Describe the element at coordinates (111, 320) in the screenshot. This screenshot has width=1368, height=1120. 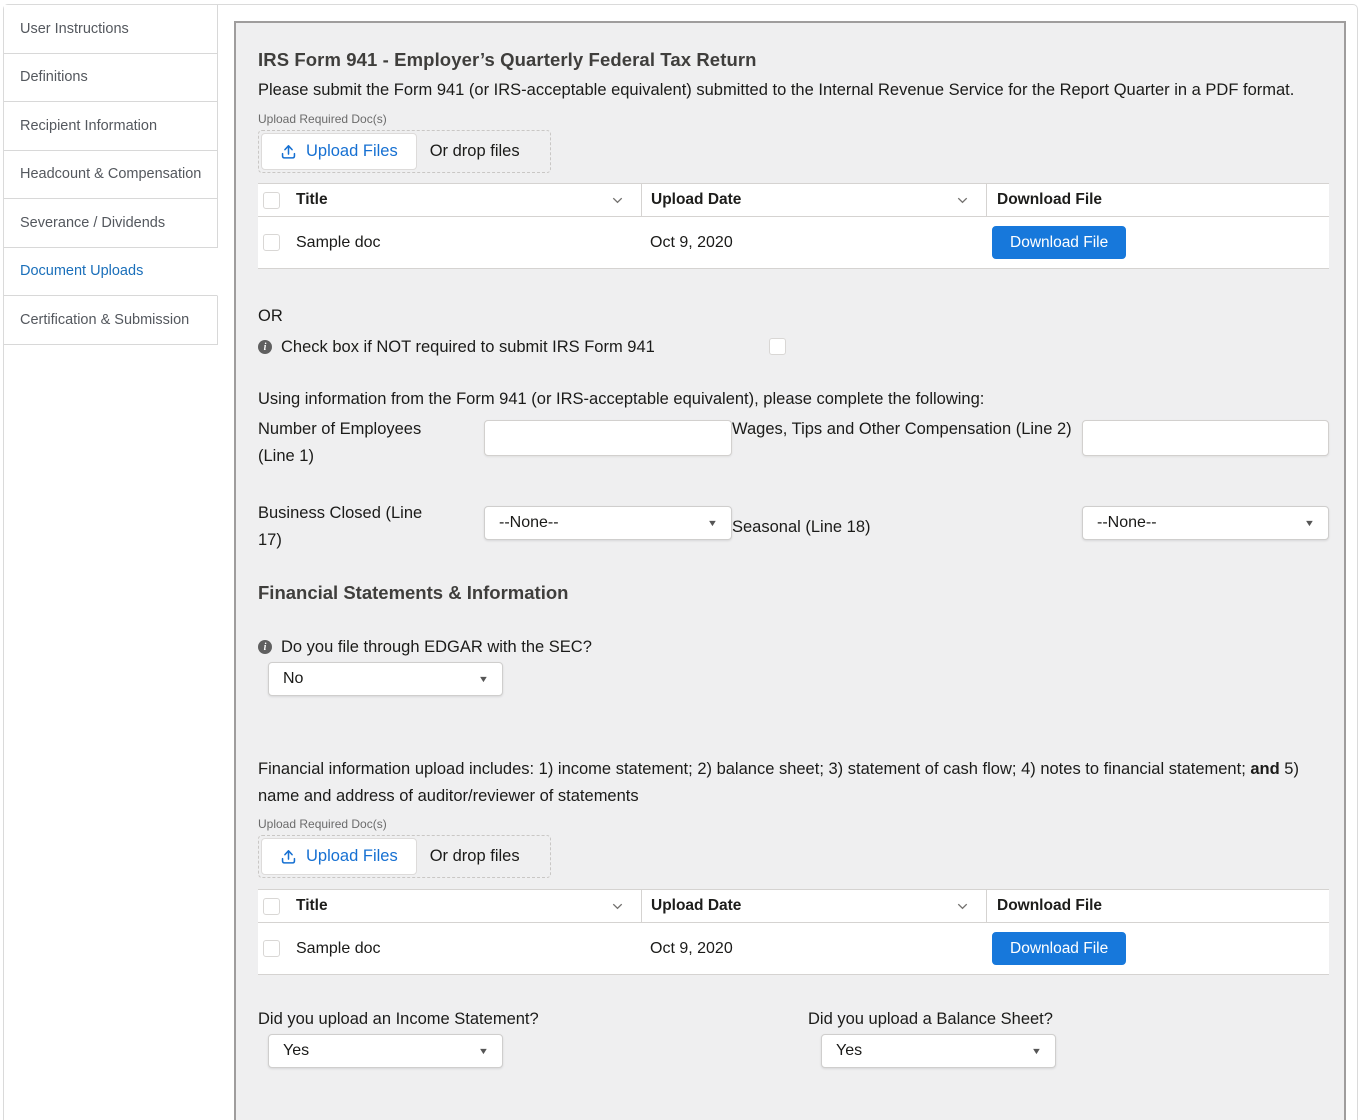
I see `sidebar-item-certification-submission: Certification & Submission` at that location.